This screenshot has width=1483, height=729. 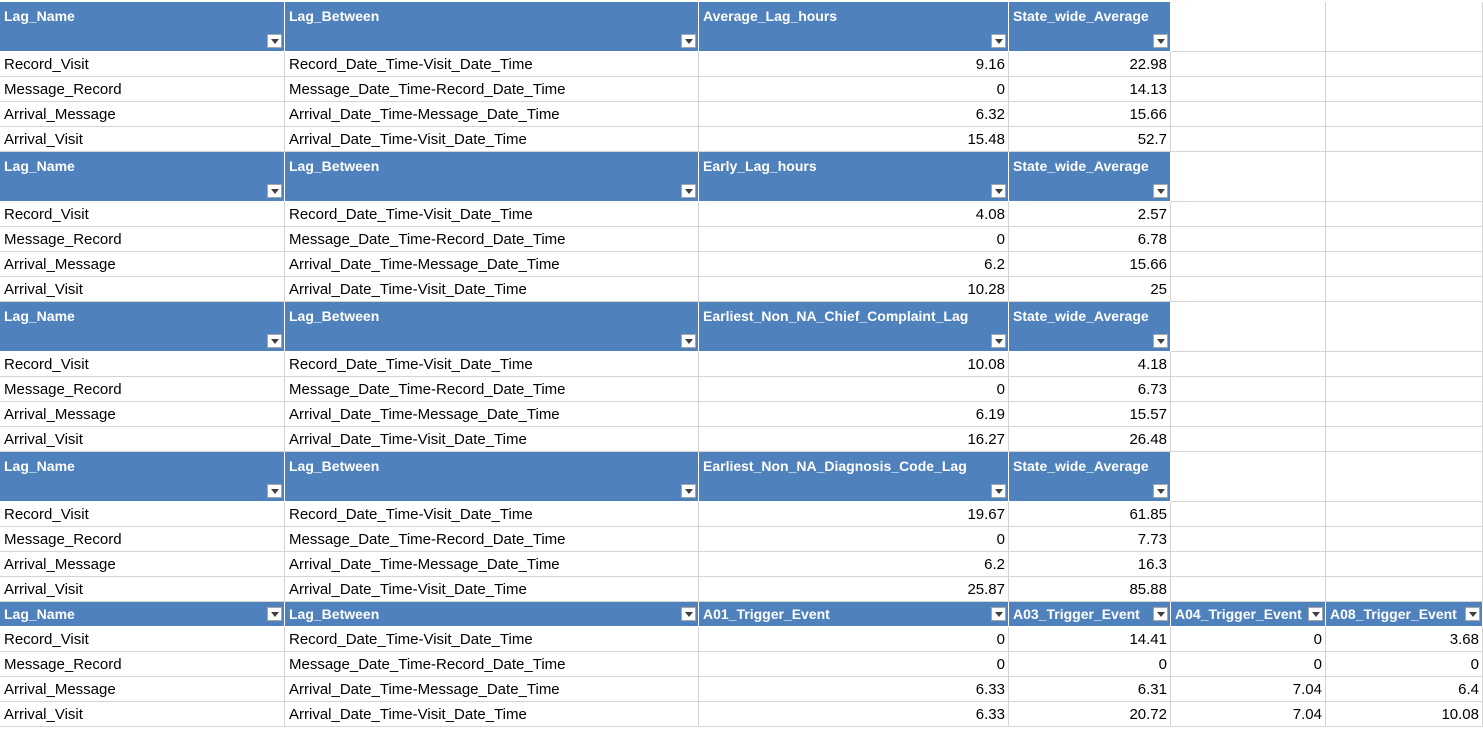 I want to click on value-cell: 4.18, so click(x=1090, y=364).